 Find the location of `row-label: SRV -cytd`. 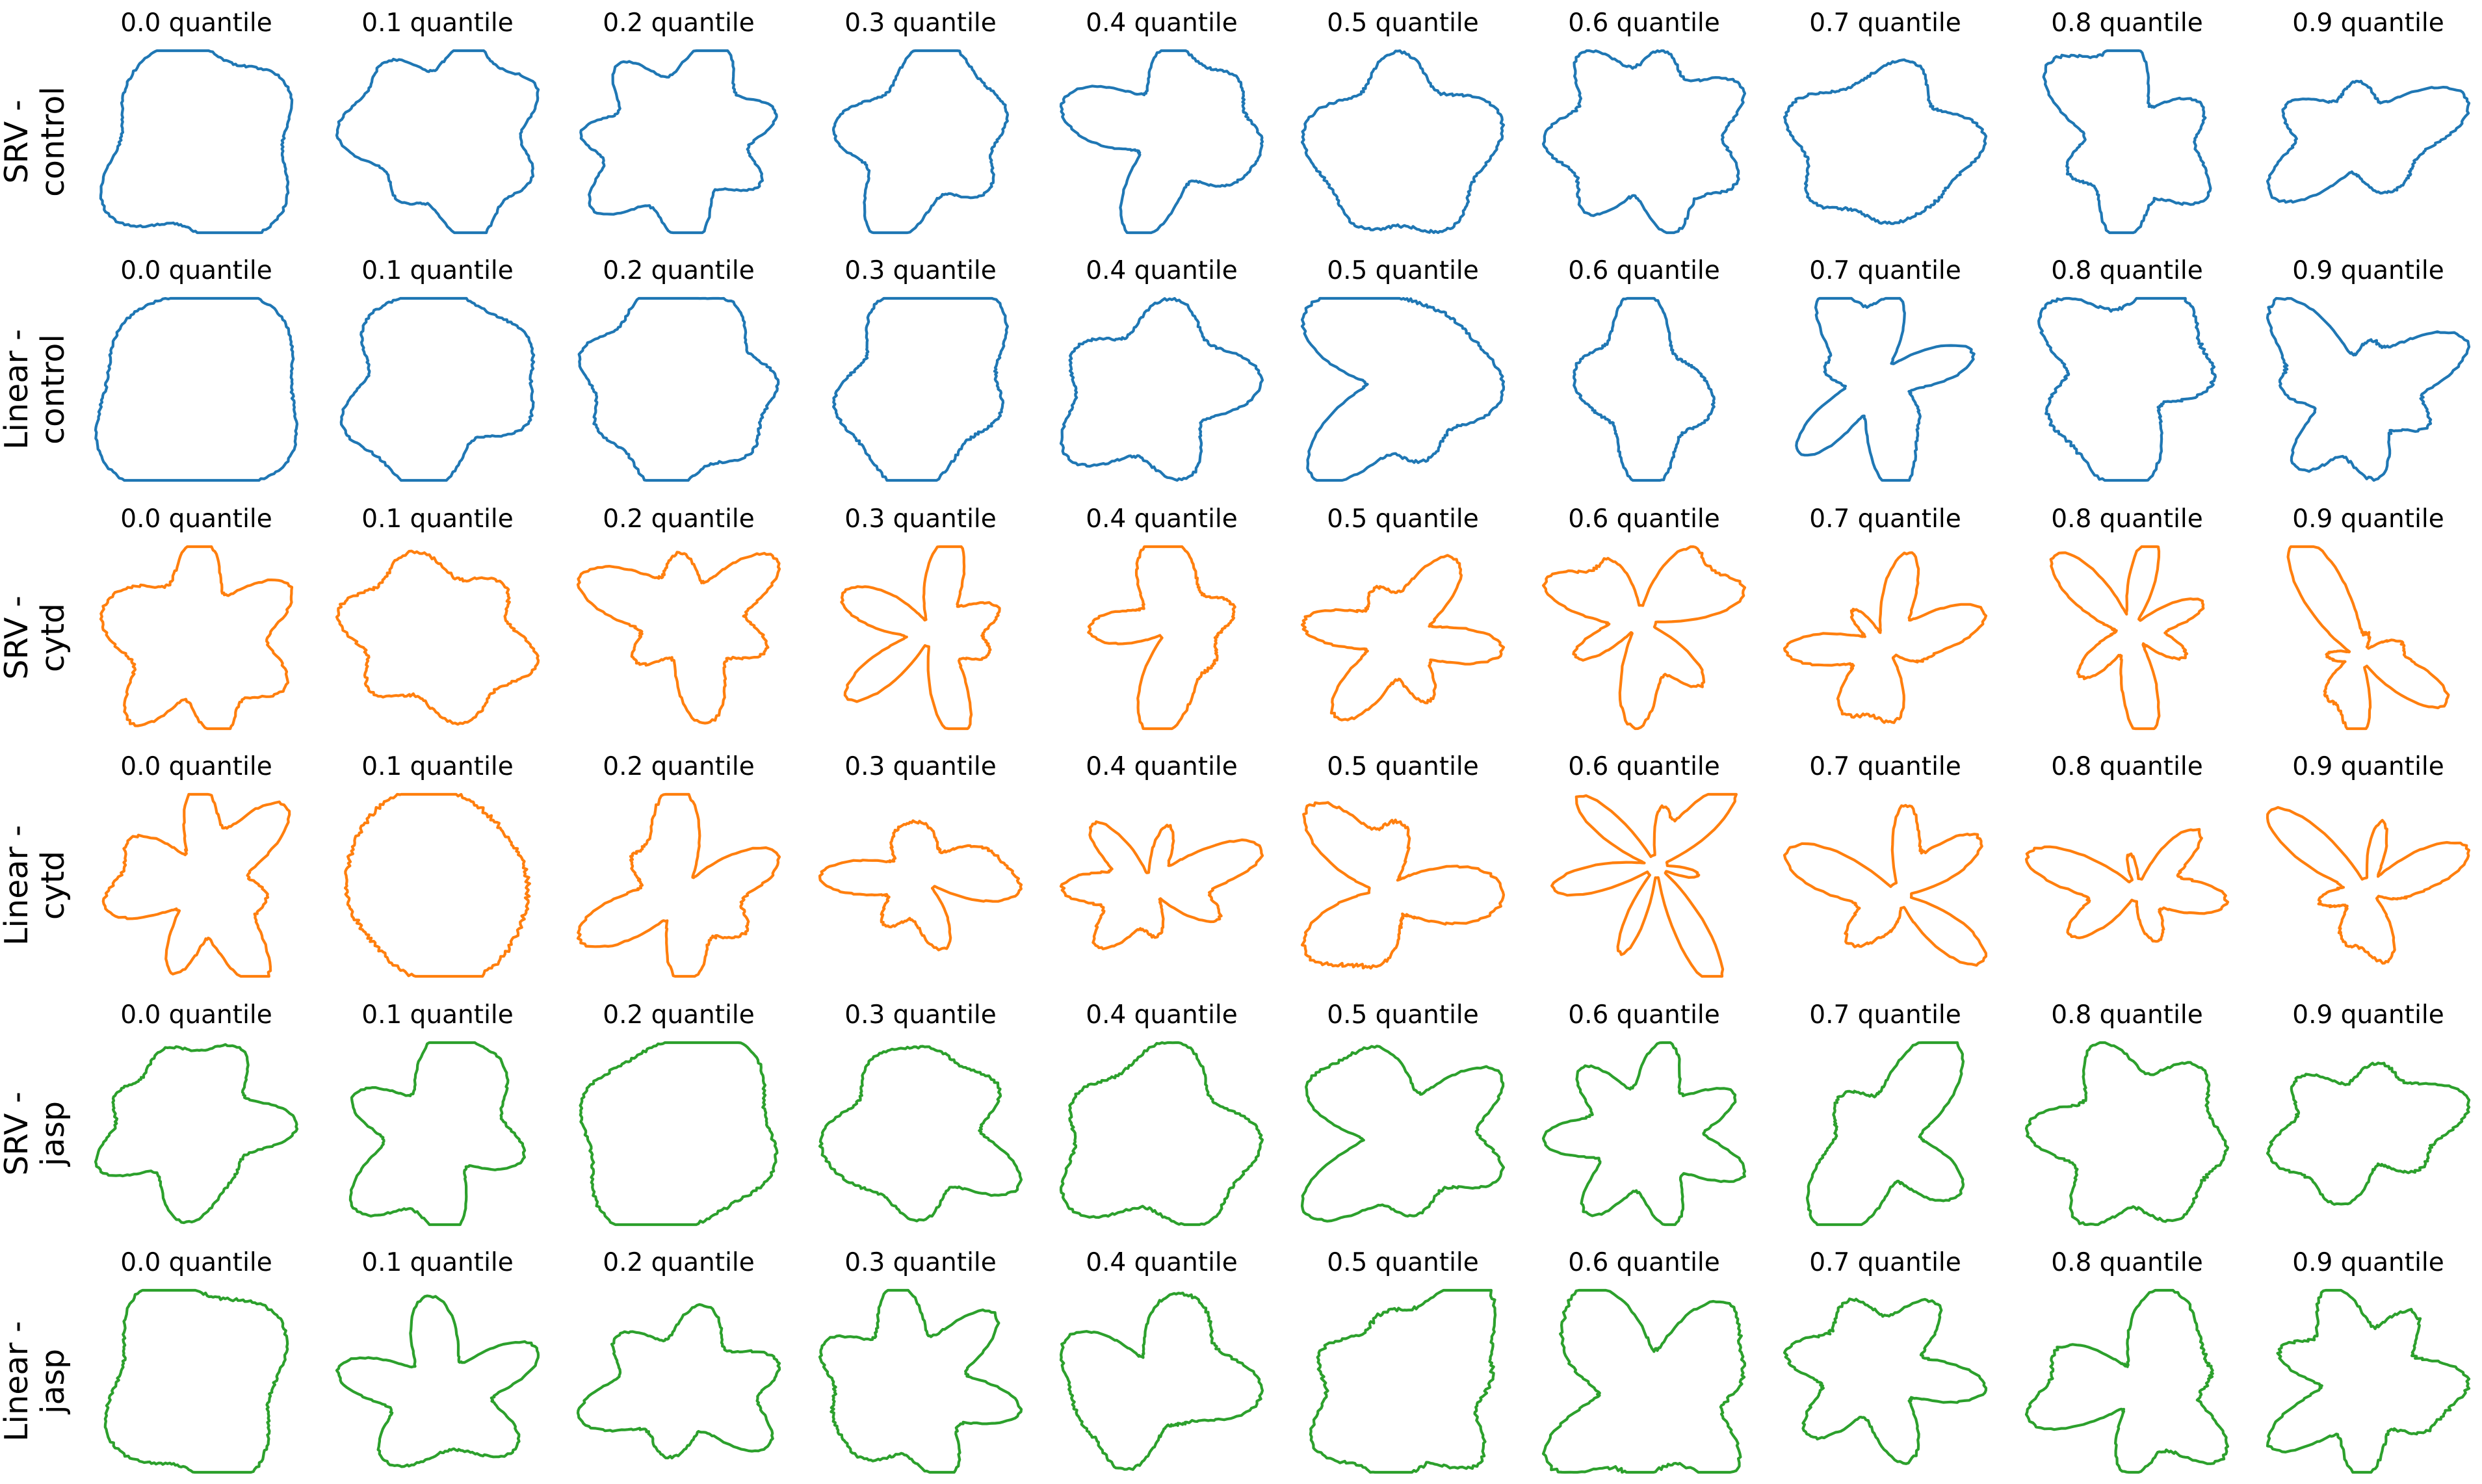

row-label: SRV -cytd is located at coordinates (36, 637).